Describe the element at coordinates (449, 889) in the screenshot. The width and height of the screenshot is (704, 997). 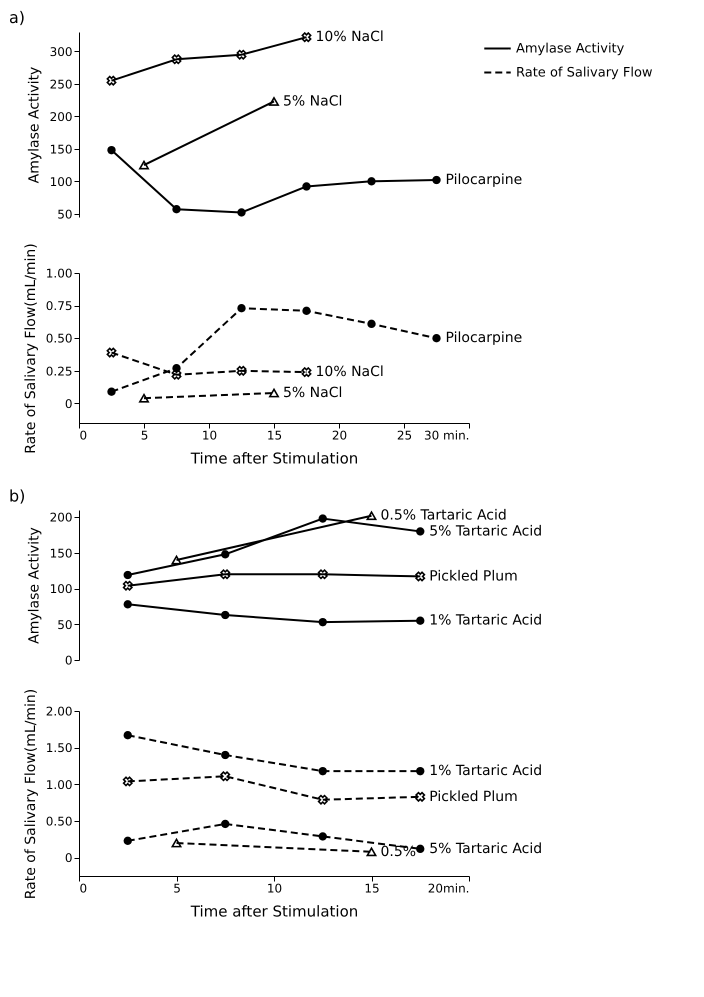
I see `x-tick-label: 20min.` at that location.